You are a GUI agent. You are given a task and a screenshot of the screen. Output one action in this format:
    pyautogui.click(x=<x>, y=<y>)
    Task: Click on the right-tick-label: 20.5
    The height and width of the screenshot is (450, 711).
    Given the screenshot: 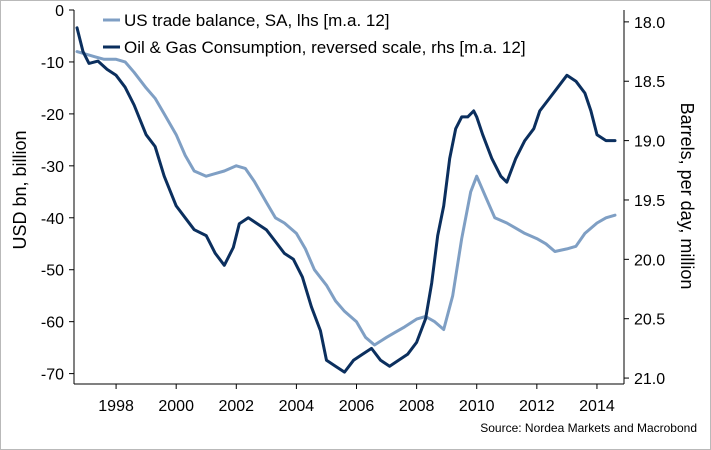 What is the action you would take?
    pyautogui.click(x=649, y=320)
    